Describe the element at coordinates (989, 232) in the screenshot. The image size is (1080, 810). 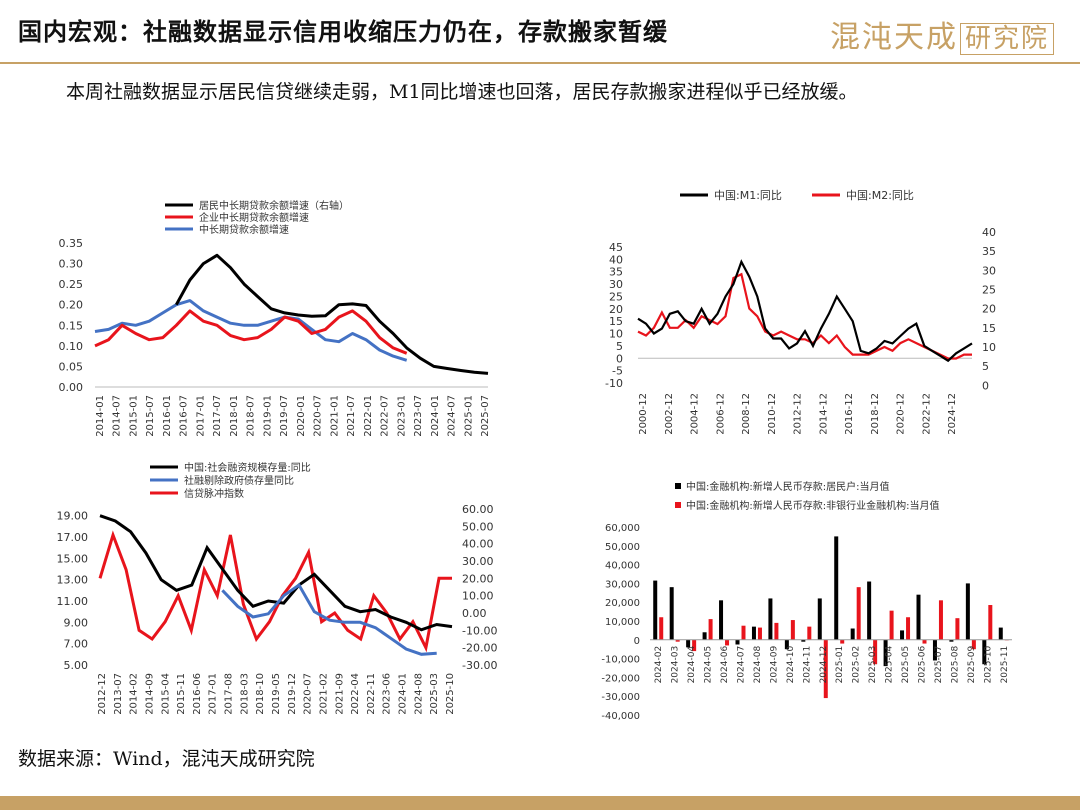
I see `y-tick-label-right: 40` at that location.